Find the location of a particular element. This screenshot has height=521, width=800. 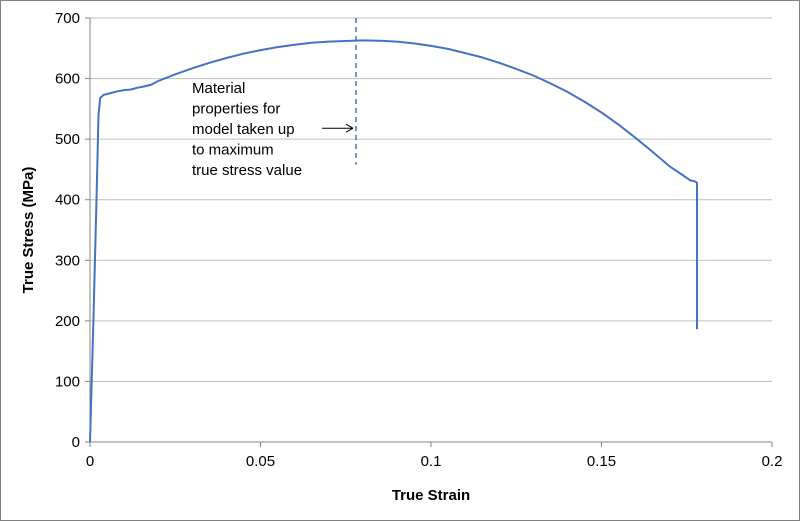

annotation-line: true stress value is located at coordinates (247, 170).